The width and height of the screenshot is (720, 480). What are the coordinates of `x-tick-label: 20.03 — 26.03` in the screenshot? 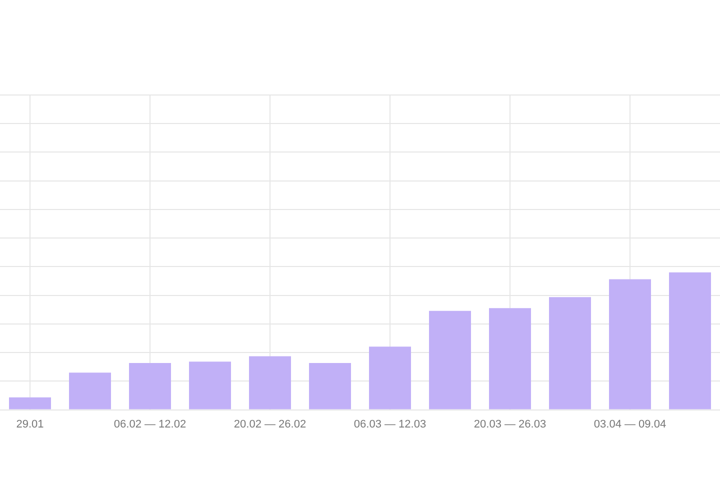 It's located at (510, 424).